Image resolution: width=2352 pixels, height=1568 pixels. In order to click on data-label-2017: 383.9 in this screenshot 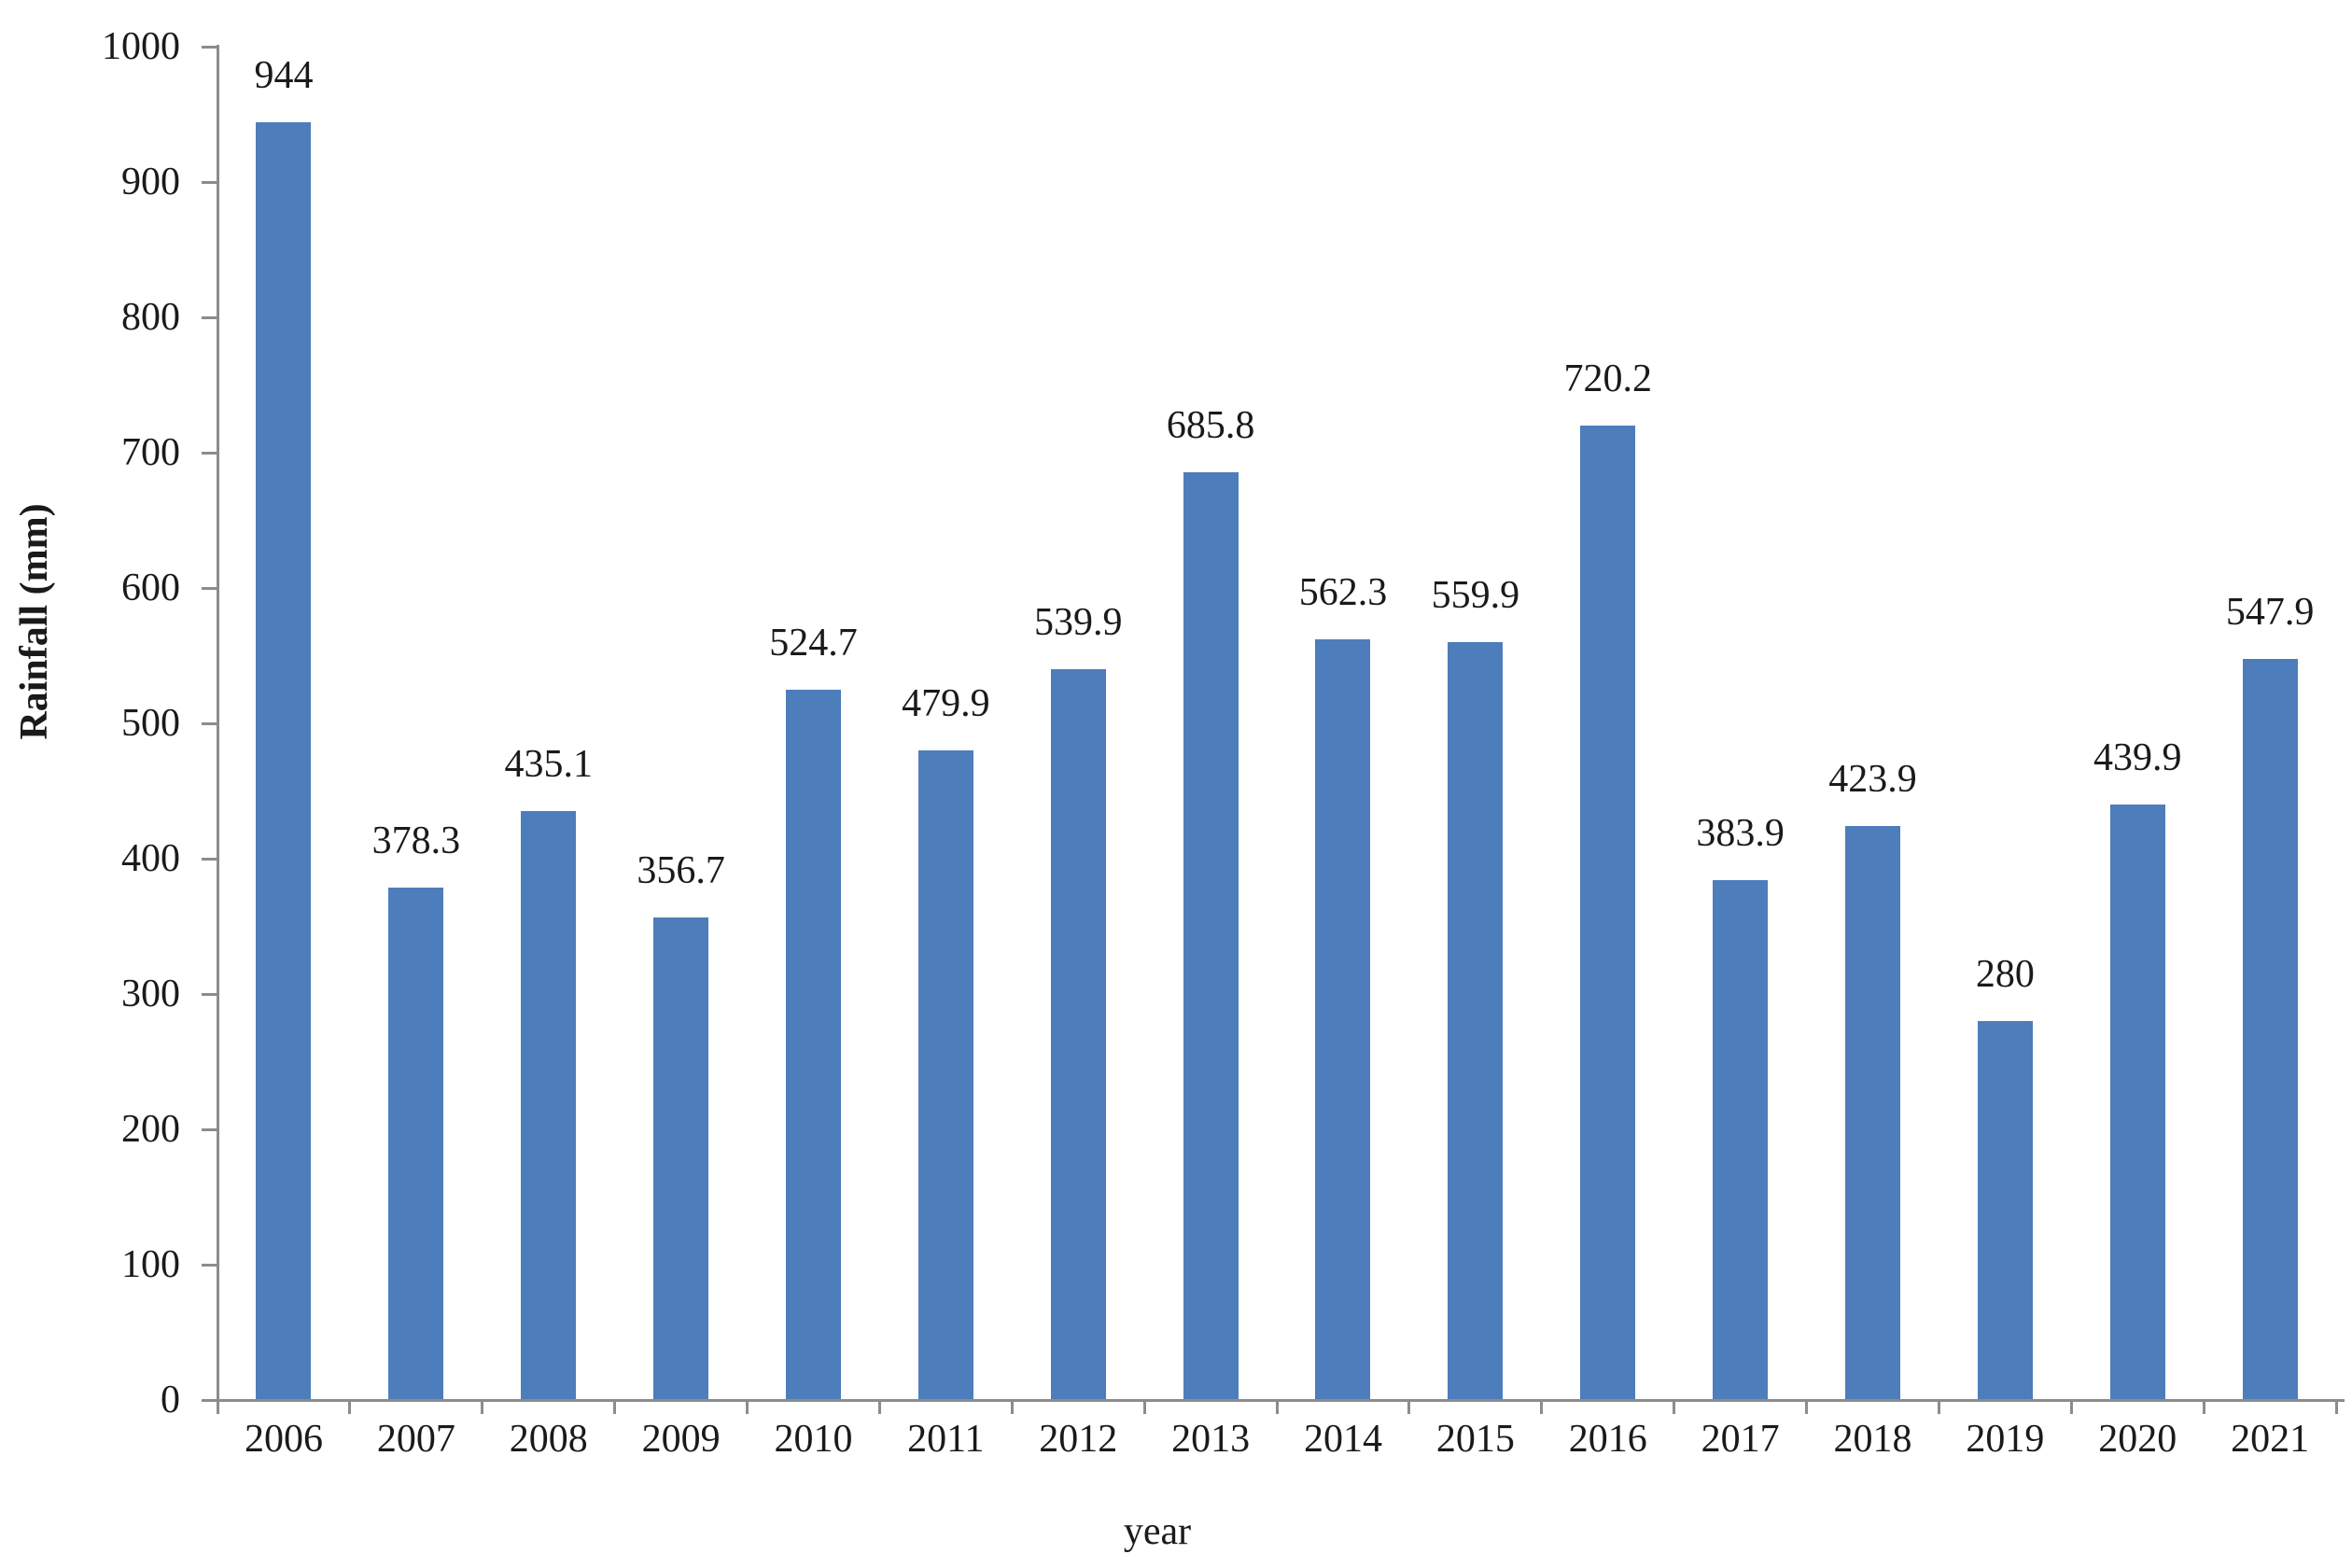, I will do `click(1740, 834)`.